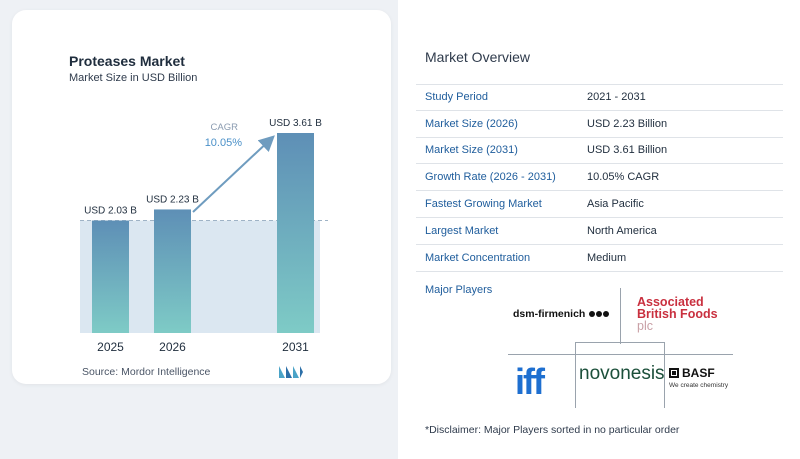 This screenshot has width=800, height=459. Describe the element at coordinates (627, 150) in the screenshot. I see `overview-value: USD 3.61 Billion` at that location.